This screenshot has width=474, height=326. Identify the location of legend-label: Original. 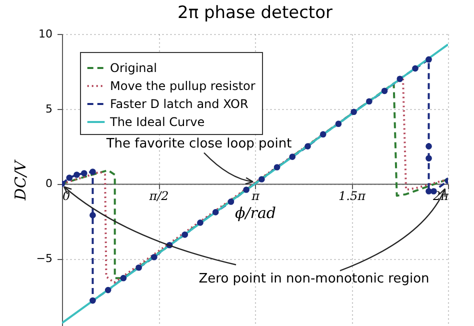
(133, 68).